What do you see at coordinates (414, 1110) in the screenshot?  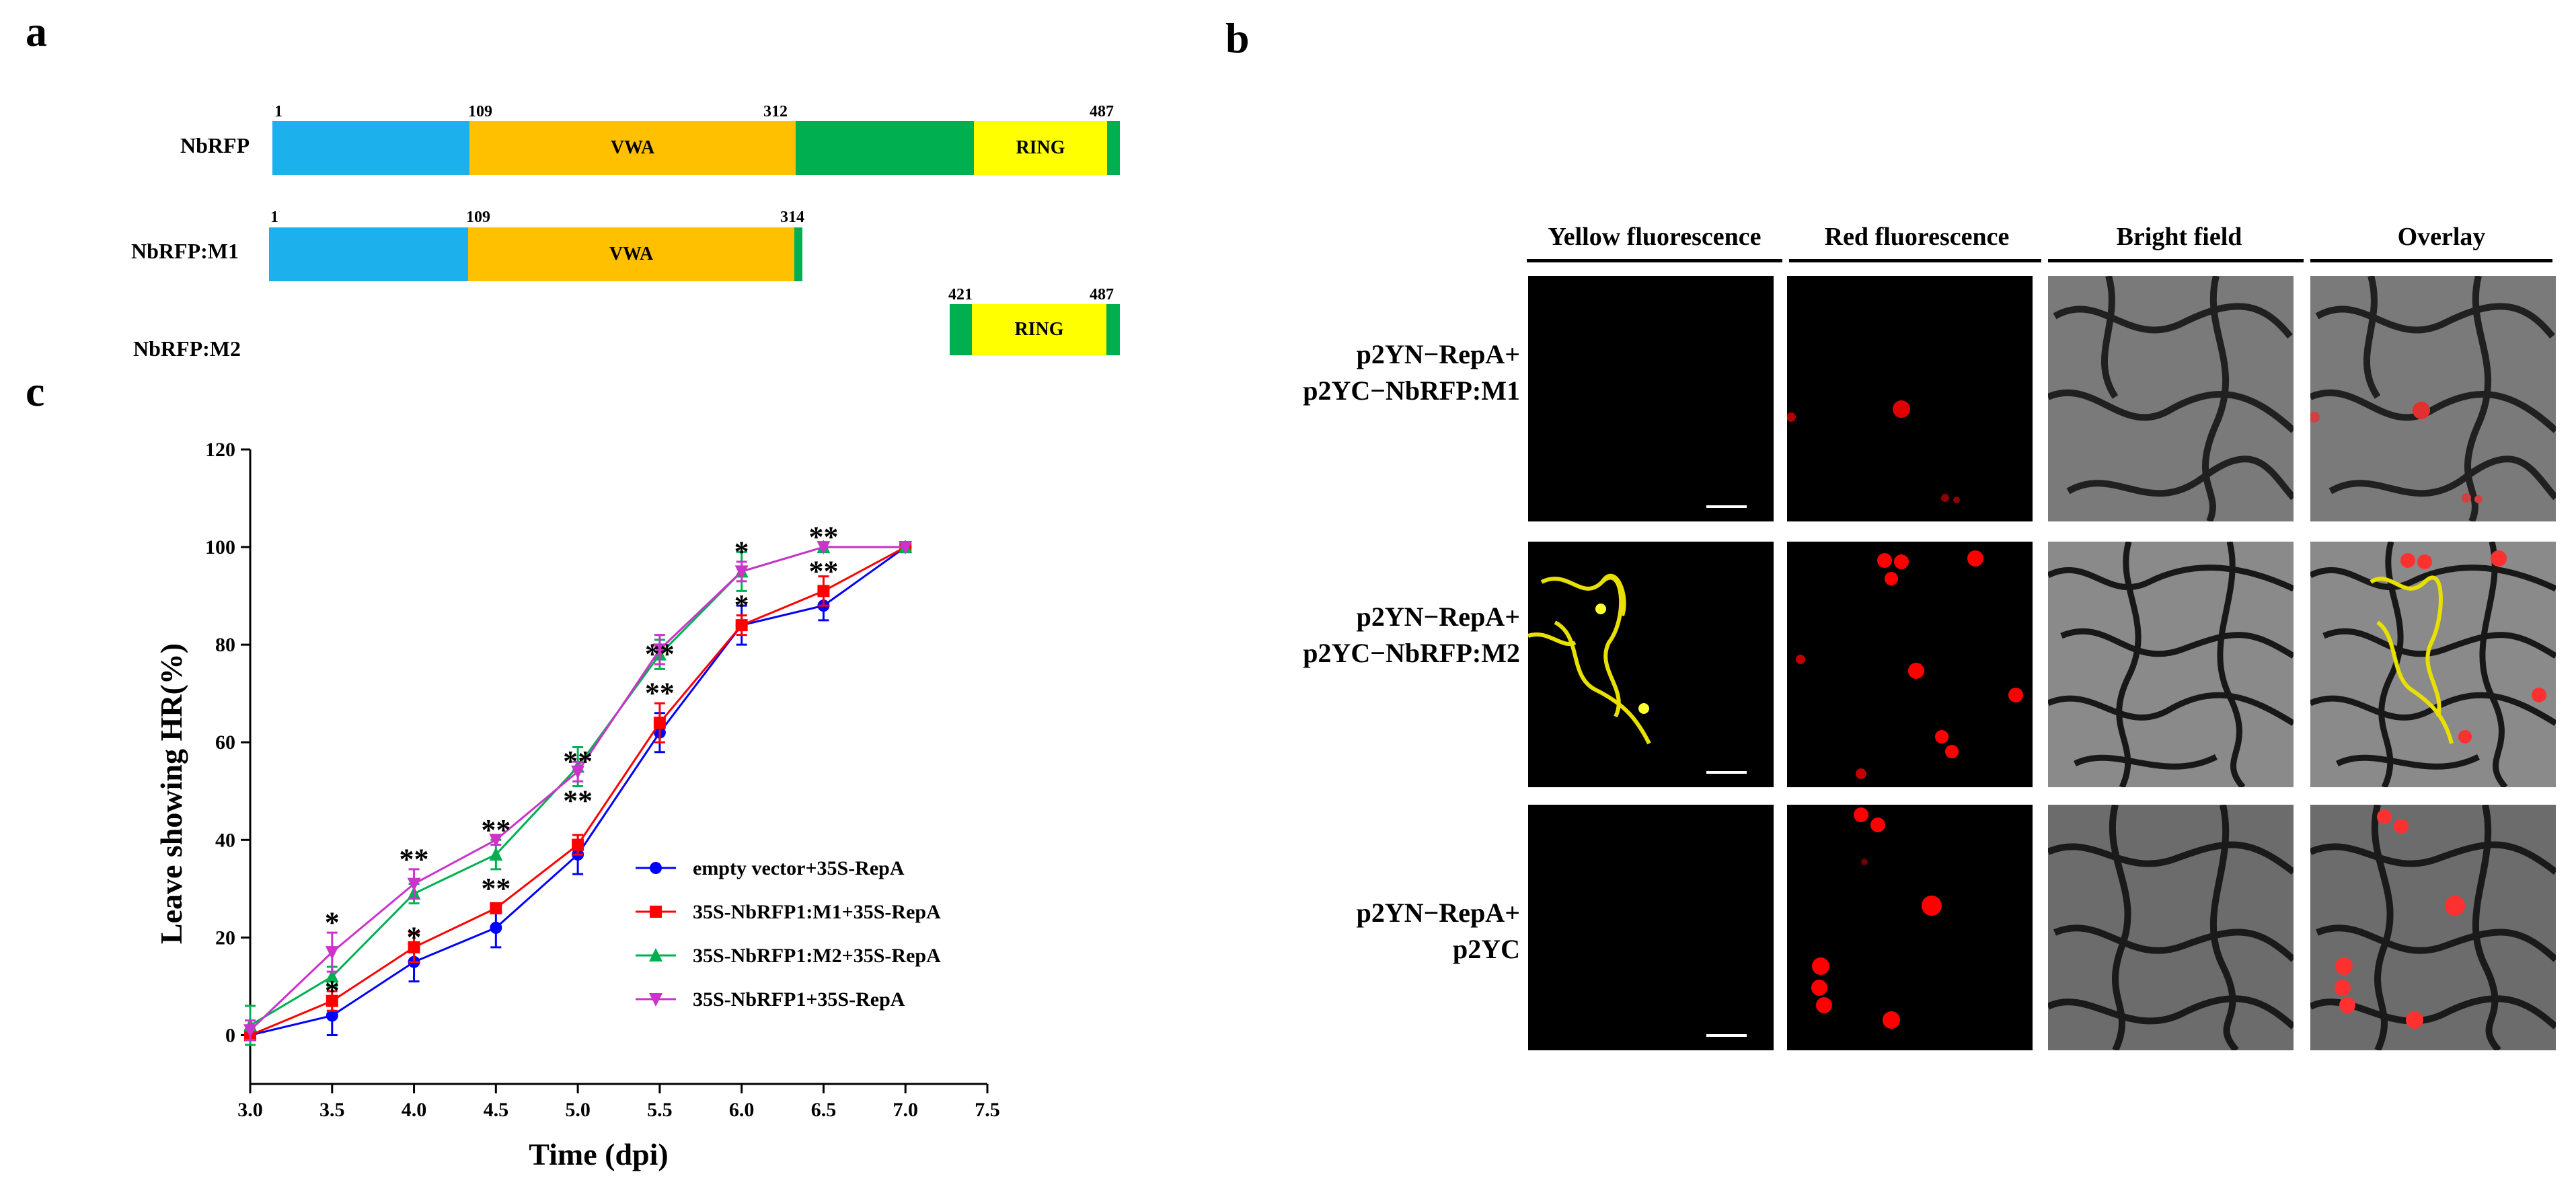 I see `x-tick-label: 4.0` at bounding box center [414, 1110].